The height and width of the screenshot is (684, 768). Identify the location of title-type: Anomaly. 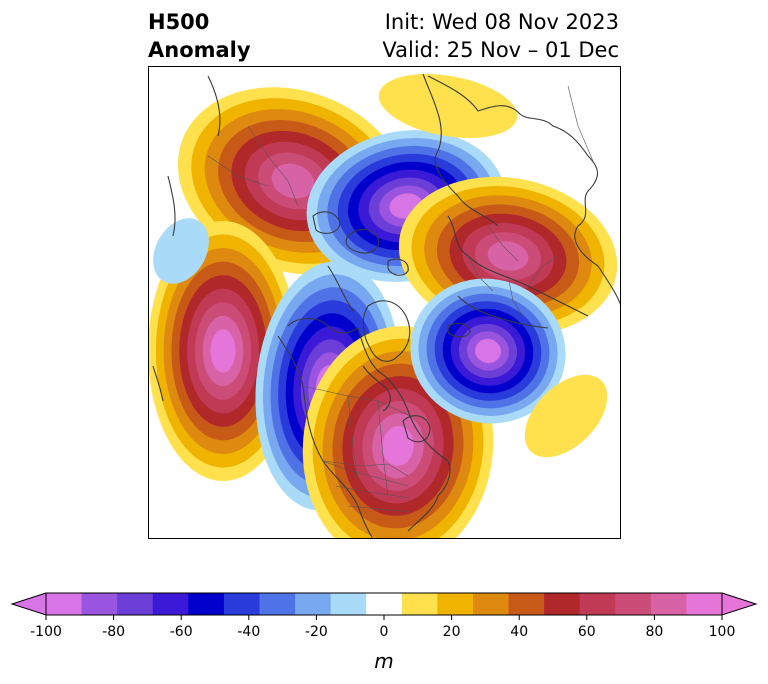
(199, 50).